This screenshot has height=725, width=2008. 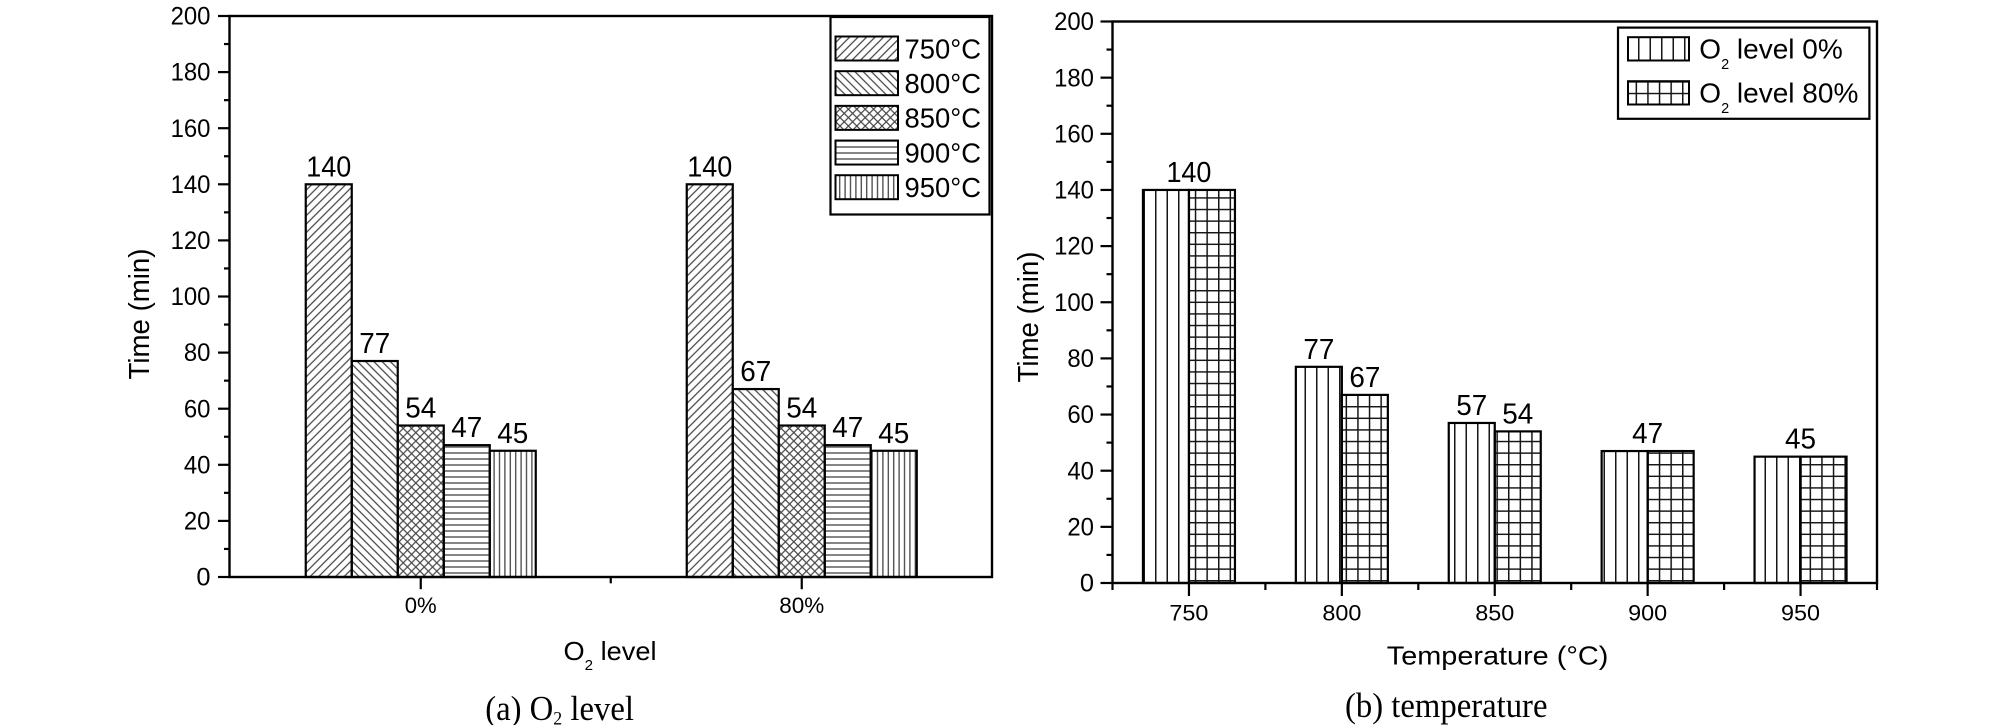 What do you see at coordinates (943, 118) in the screenshot?
I see `svg-text: 850°C` at bounding box center [943, 118].